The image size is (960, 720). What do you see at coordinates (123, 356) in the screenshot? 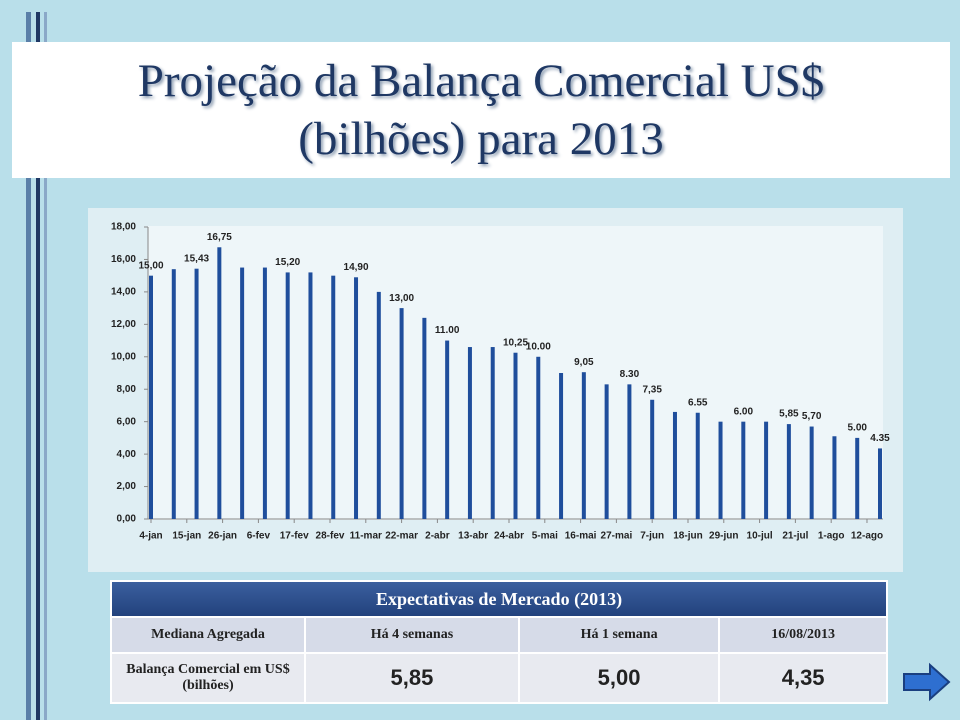
I see `y-tick-label: 10,00` at bounding box center [123, 356].